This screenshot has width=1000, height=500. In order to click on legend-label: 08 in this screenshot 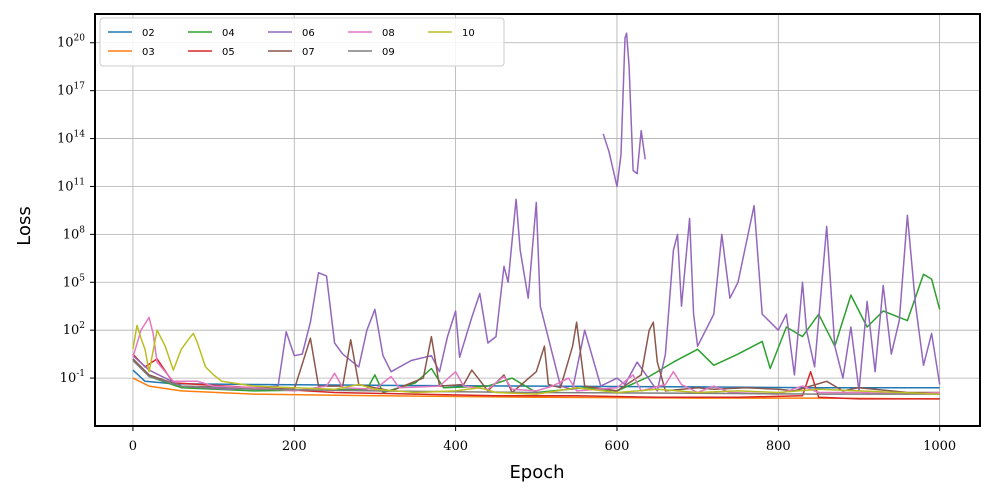, I will do `click(388, 33)`.